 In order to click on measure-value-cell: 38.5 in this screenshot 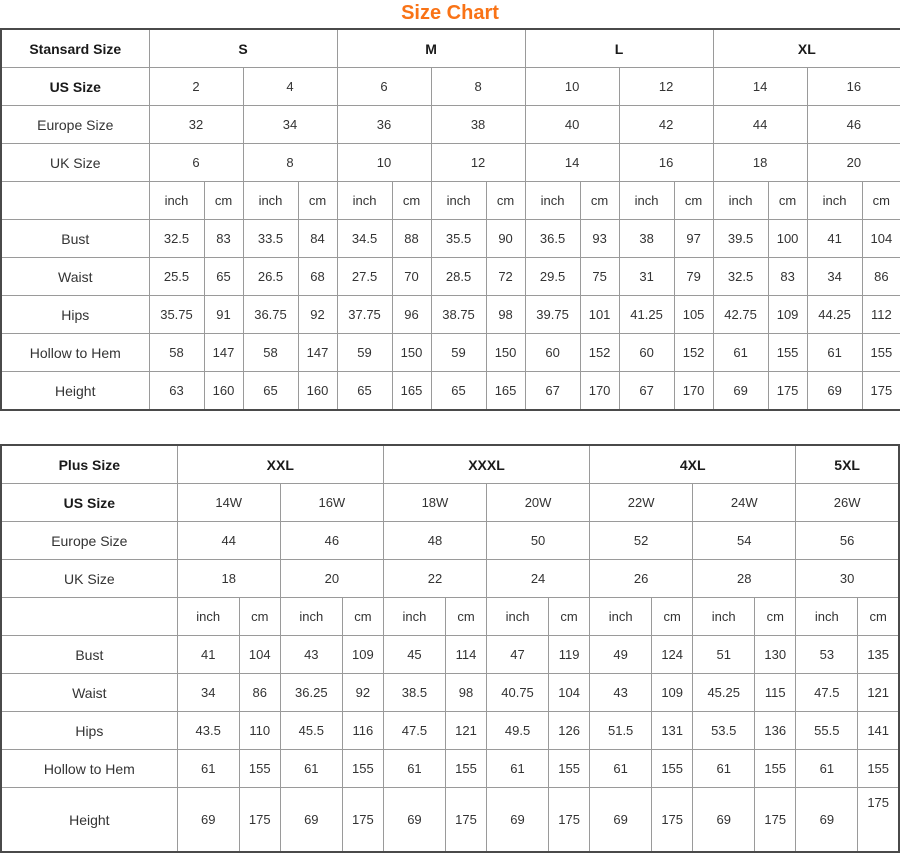, I will do `click(414, 692)`.